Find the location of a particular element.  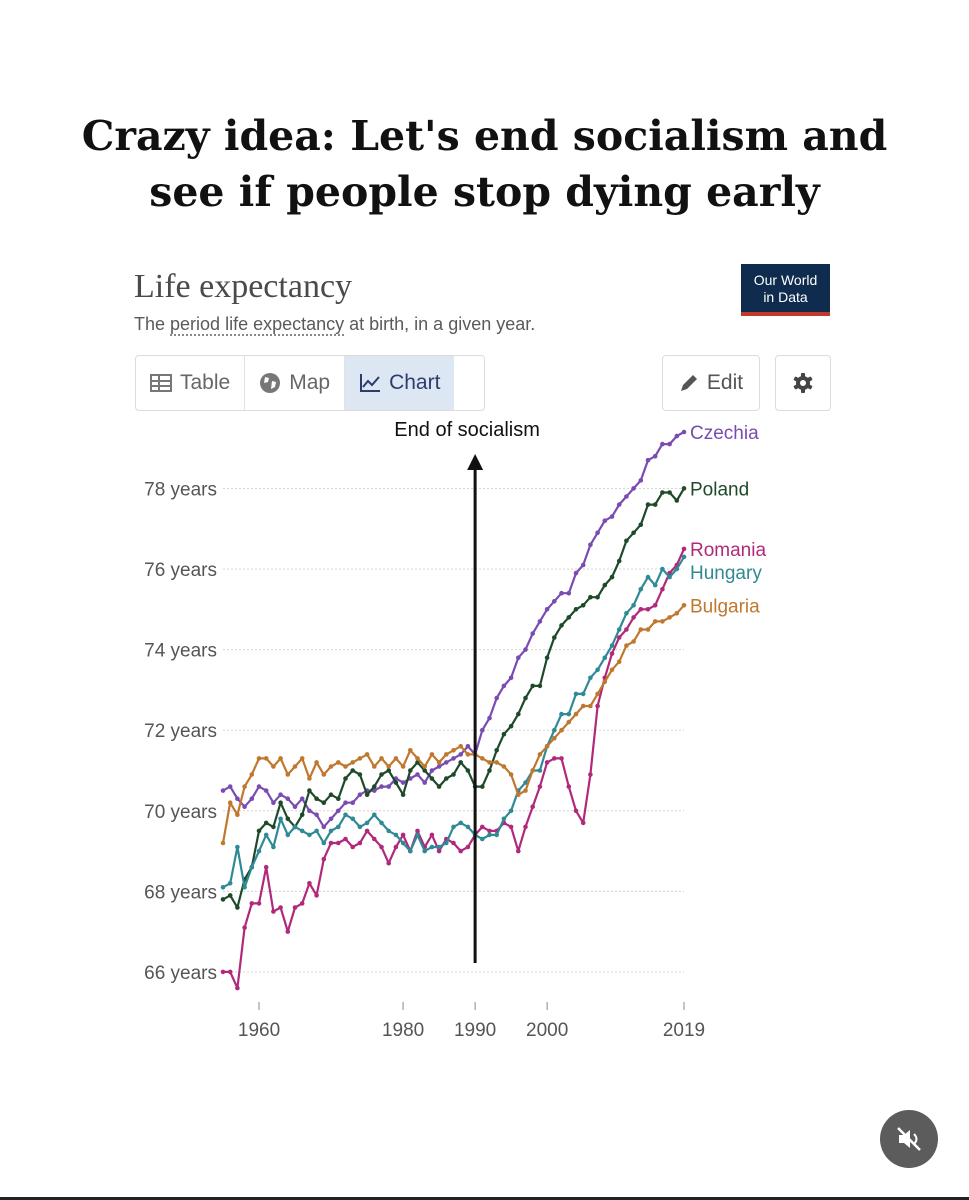

tab-table: Table is located at coordinates (191, 383).